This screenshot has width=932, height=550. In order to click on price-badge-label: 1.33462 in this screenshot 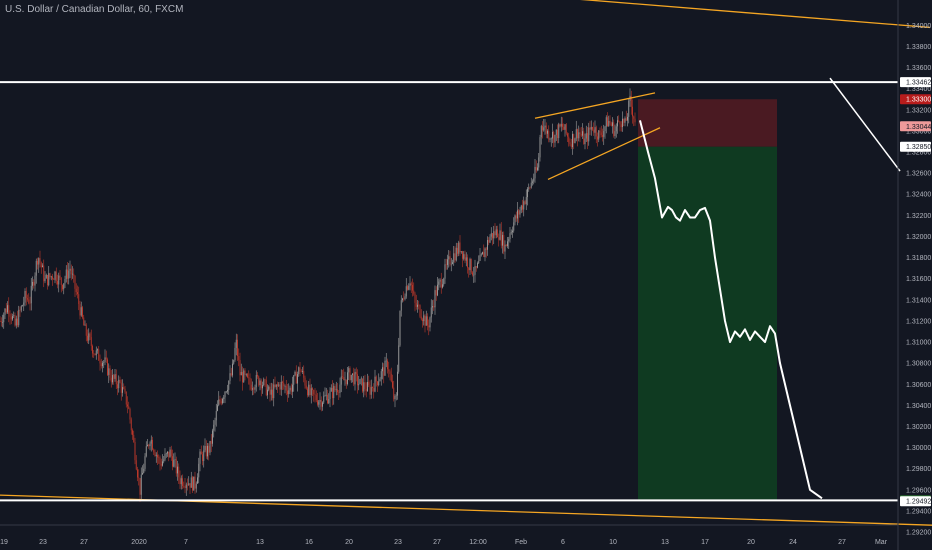, I will do `click(918, 83)`.